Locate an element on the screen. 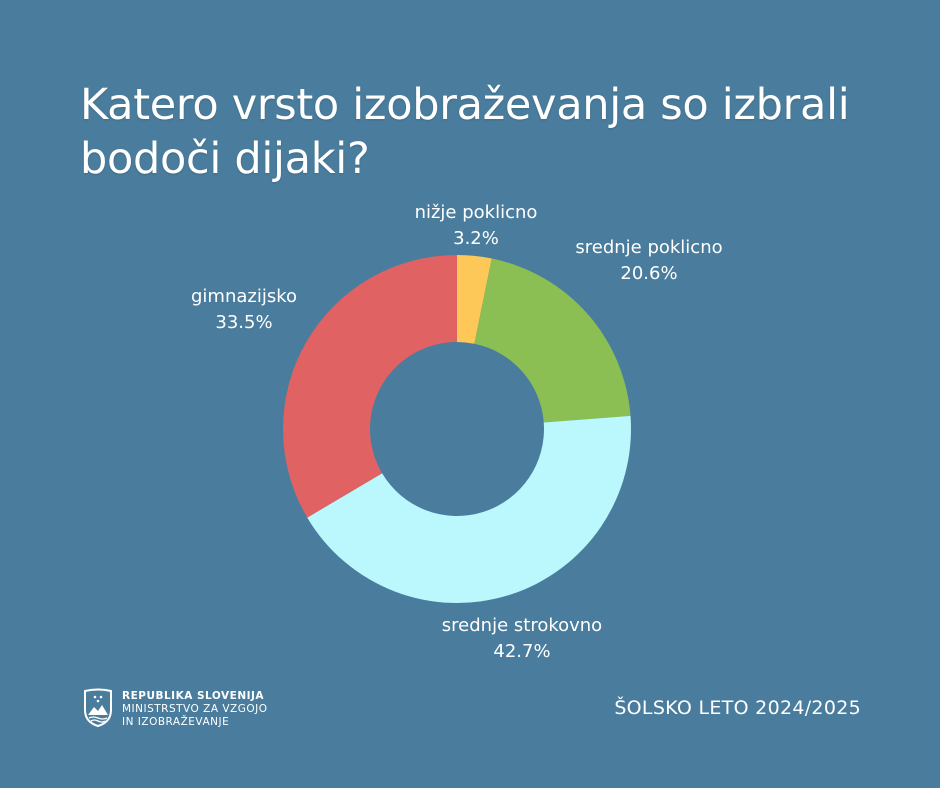 The image size is (940, 788). label-nizje-poklicno: nižje poklicno 3.2% is located at coordinates (476, 226).